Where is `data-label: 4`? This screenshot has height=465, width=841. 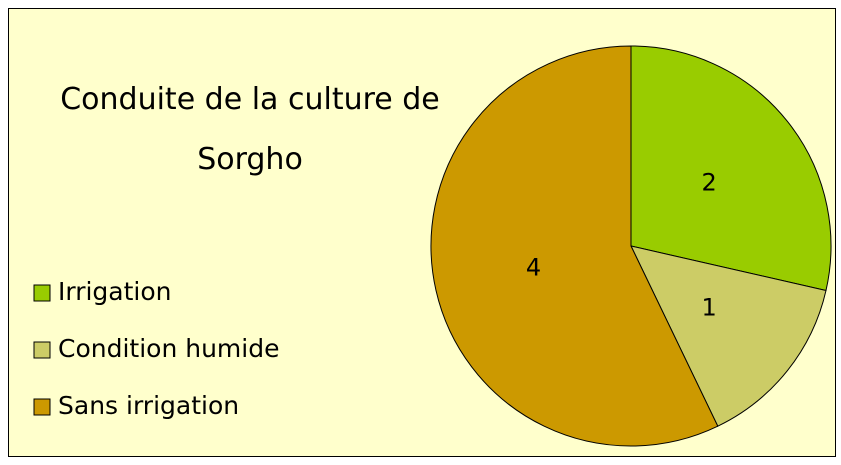
data-label: 4 is located at coordinates (533, 267).